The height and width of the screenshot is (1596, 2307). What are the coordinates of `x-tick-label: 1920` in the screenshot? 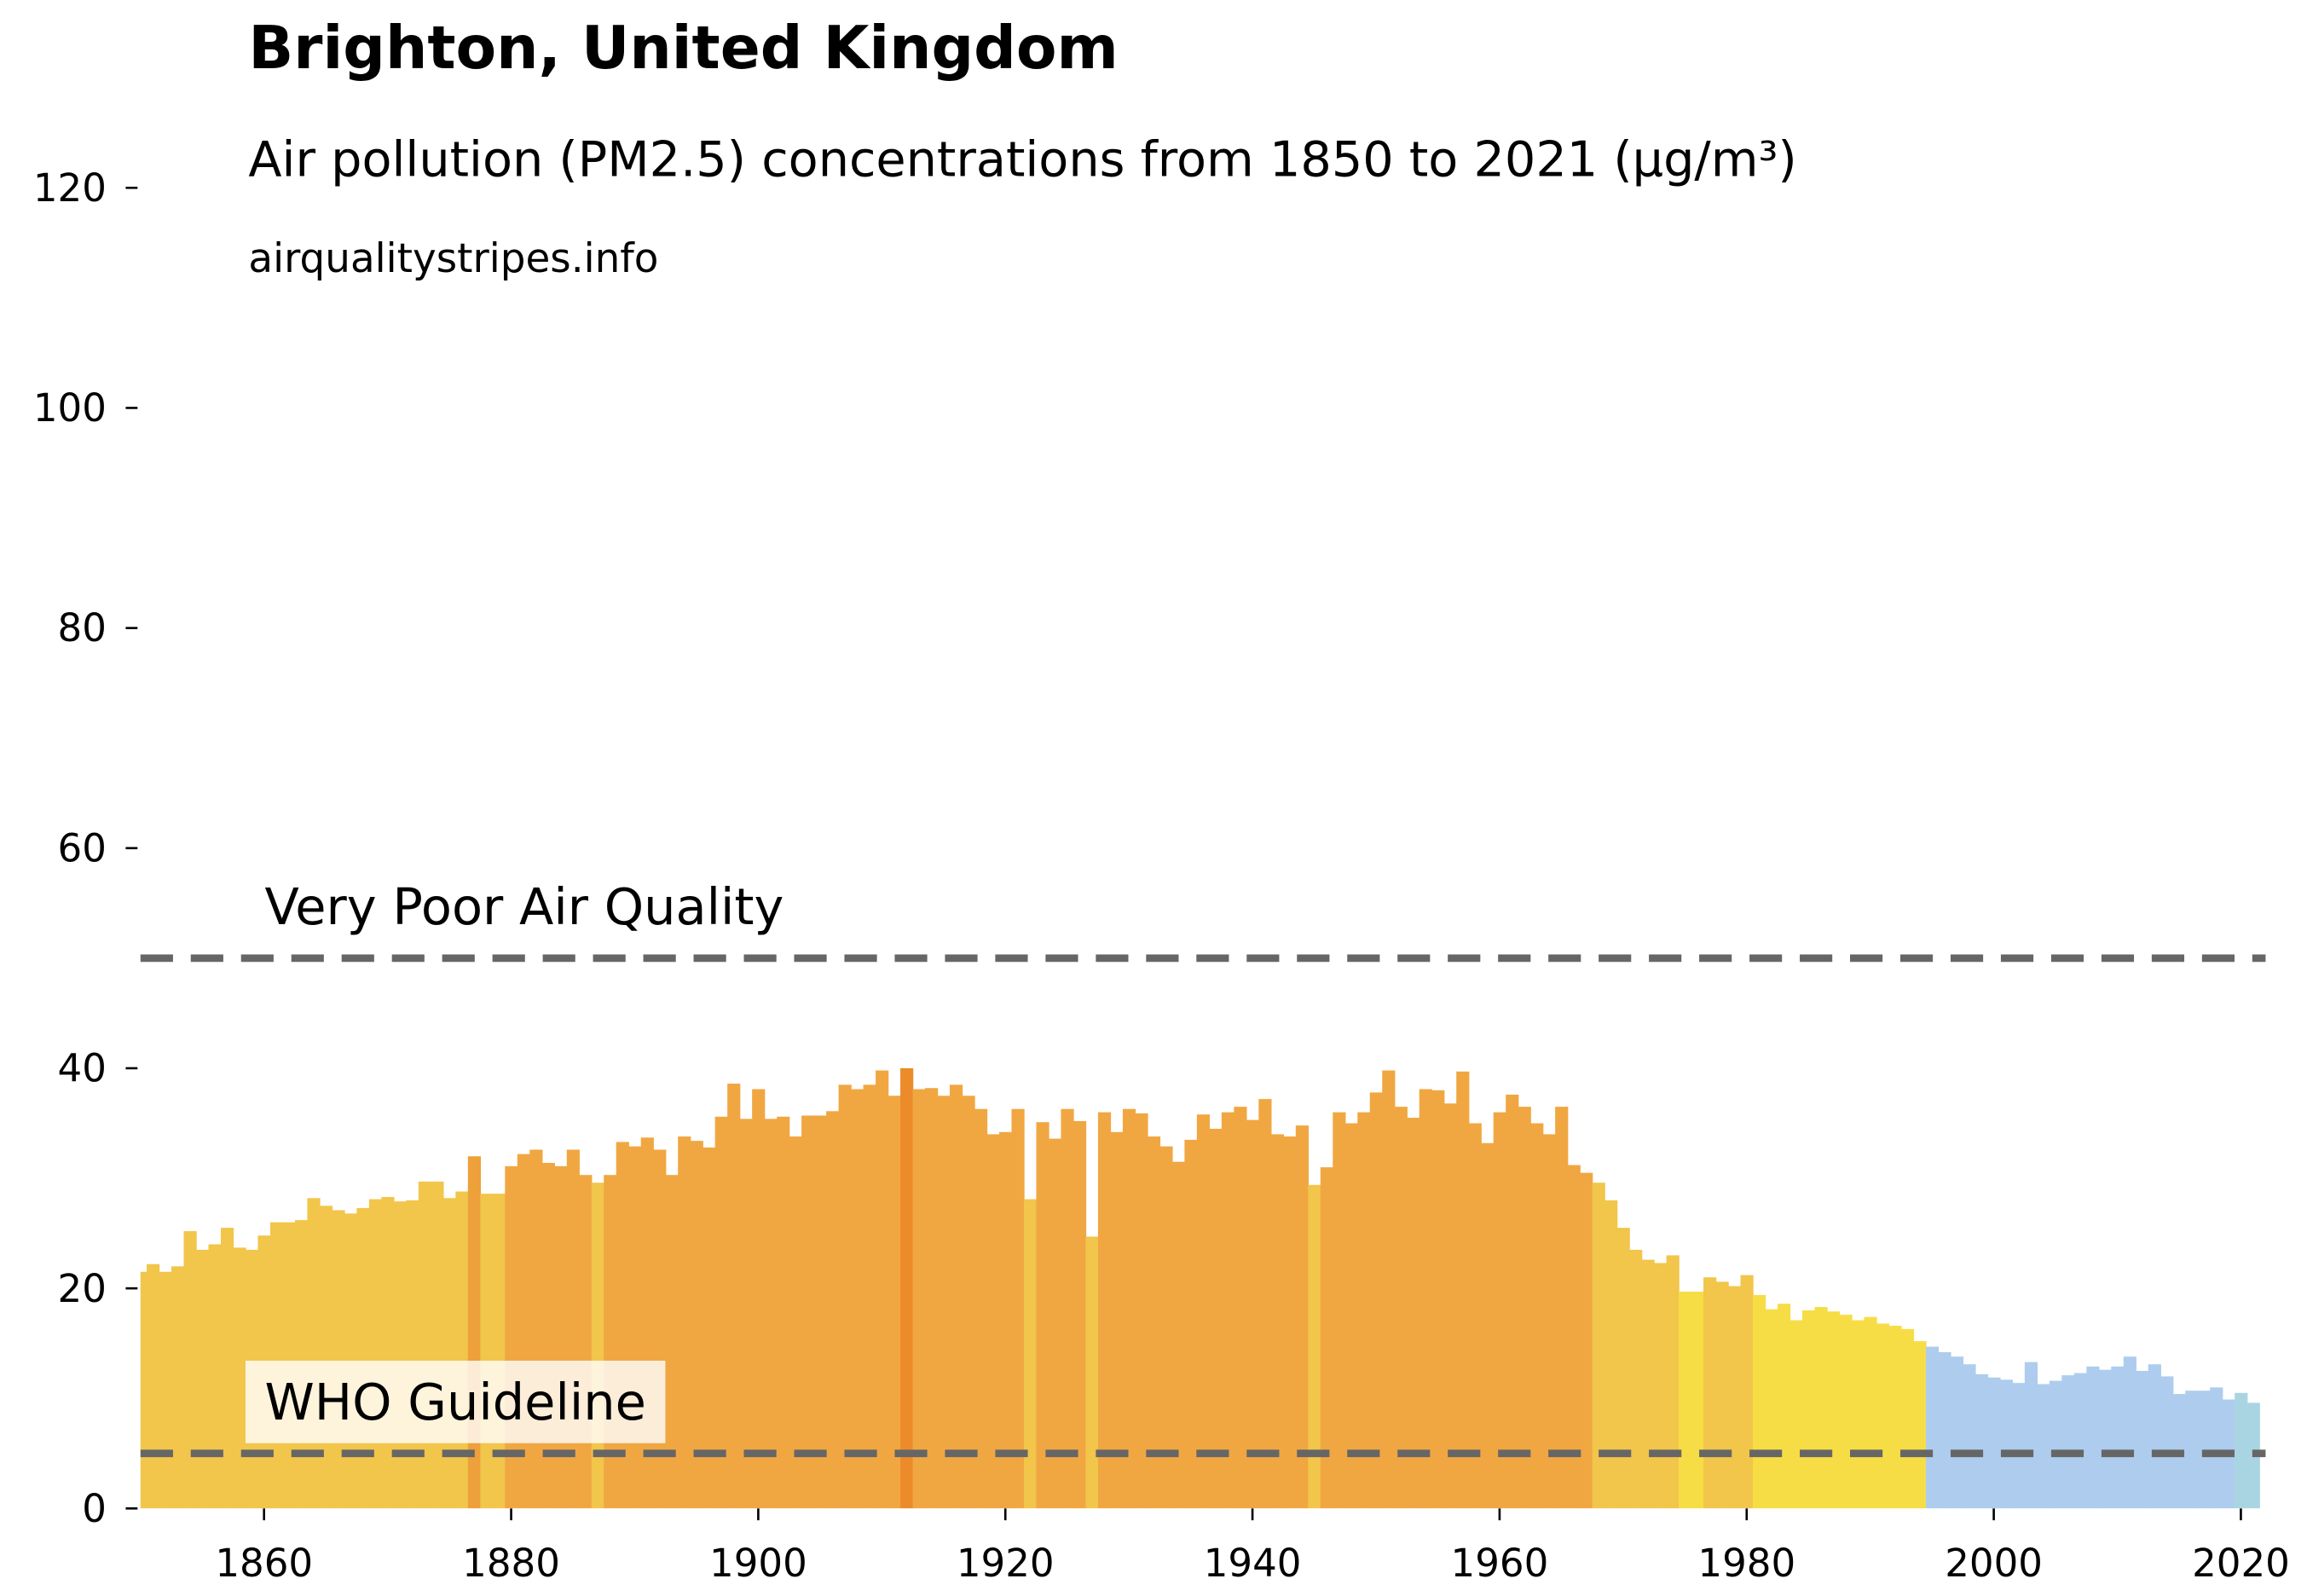 It's located at (1006, 1563).